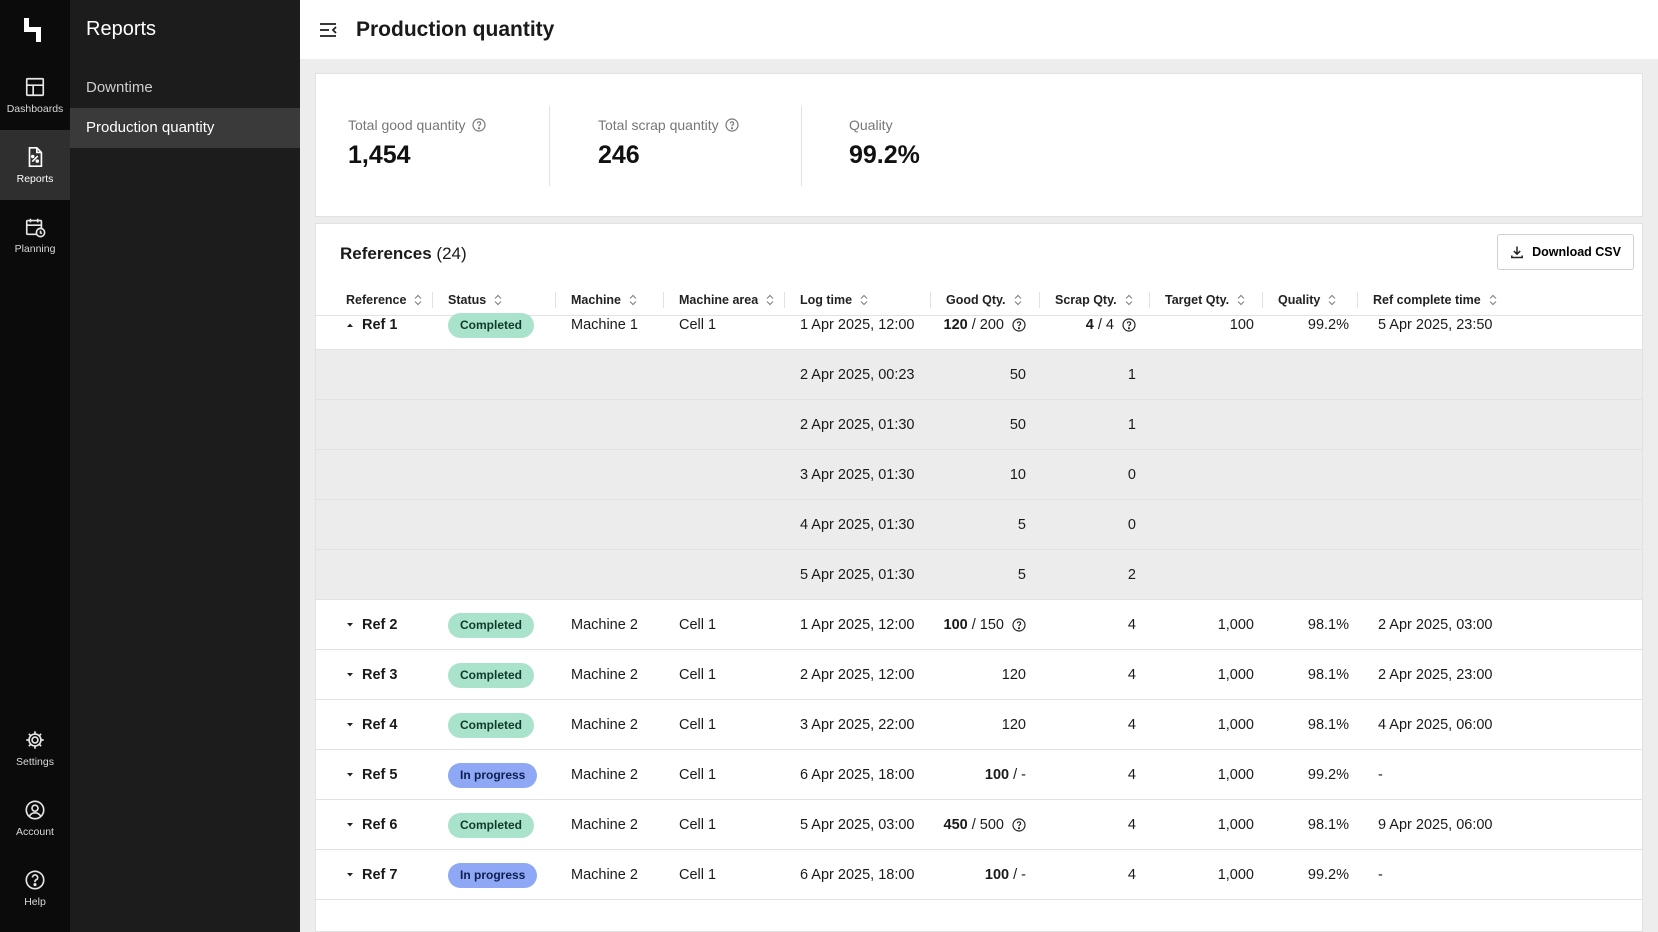 This screenshot has height=932, width=1658. I want to click on good-qty-cell: 120, so click(971, 675).